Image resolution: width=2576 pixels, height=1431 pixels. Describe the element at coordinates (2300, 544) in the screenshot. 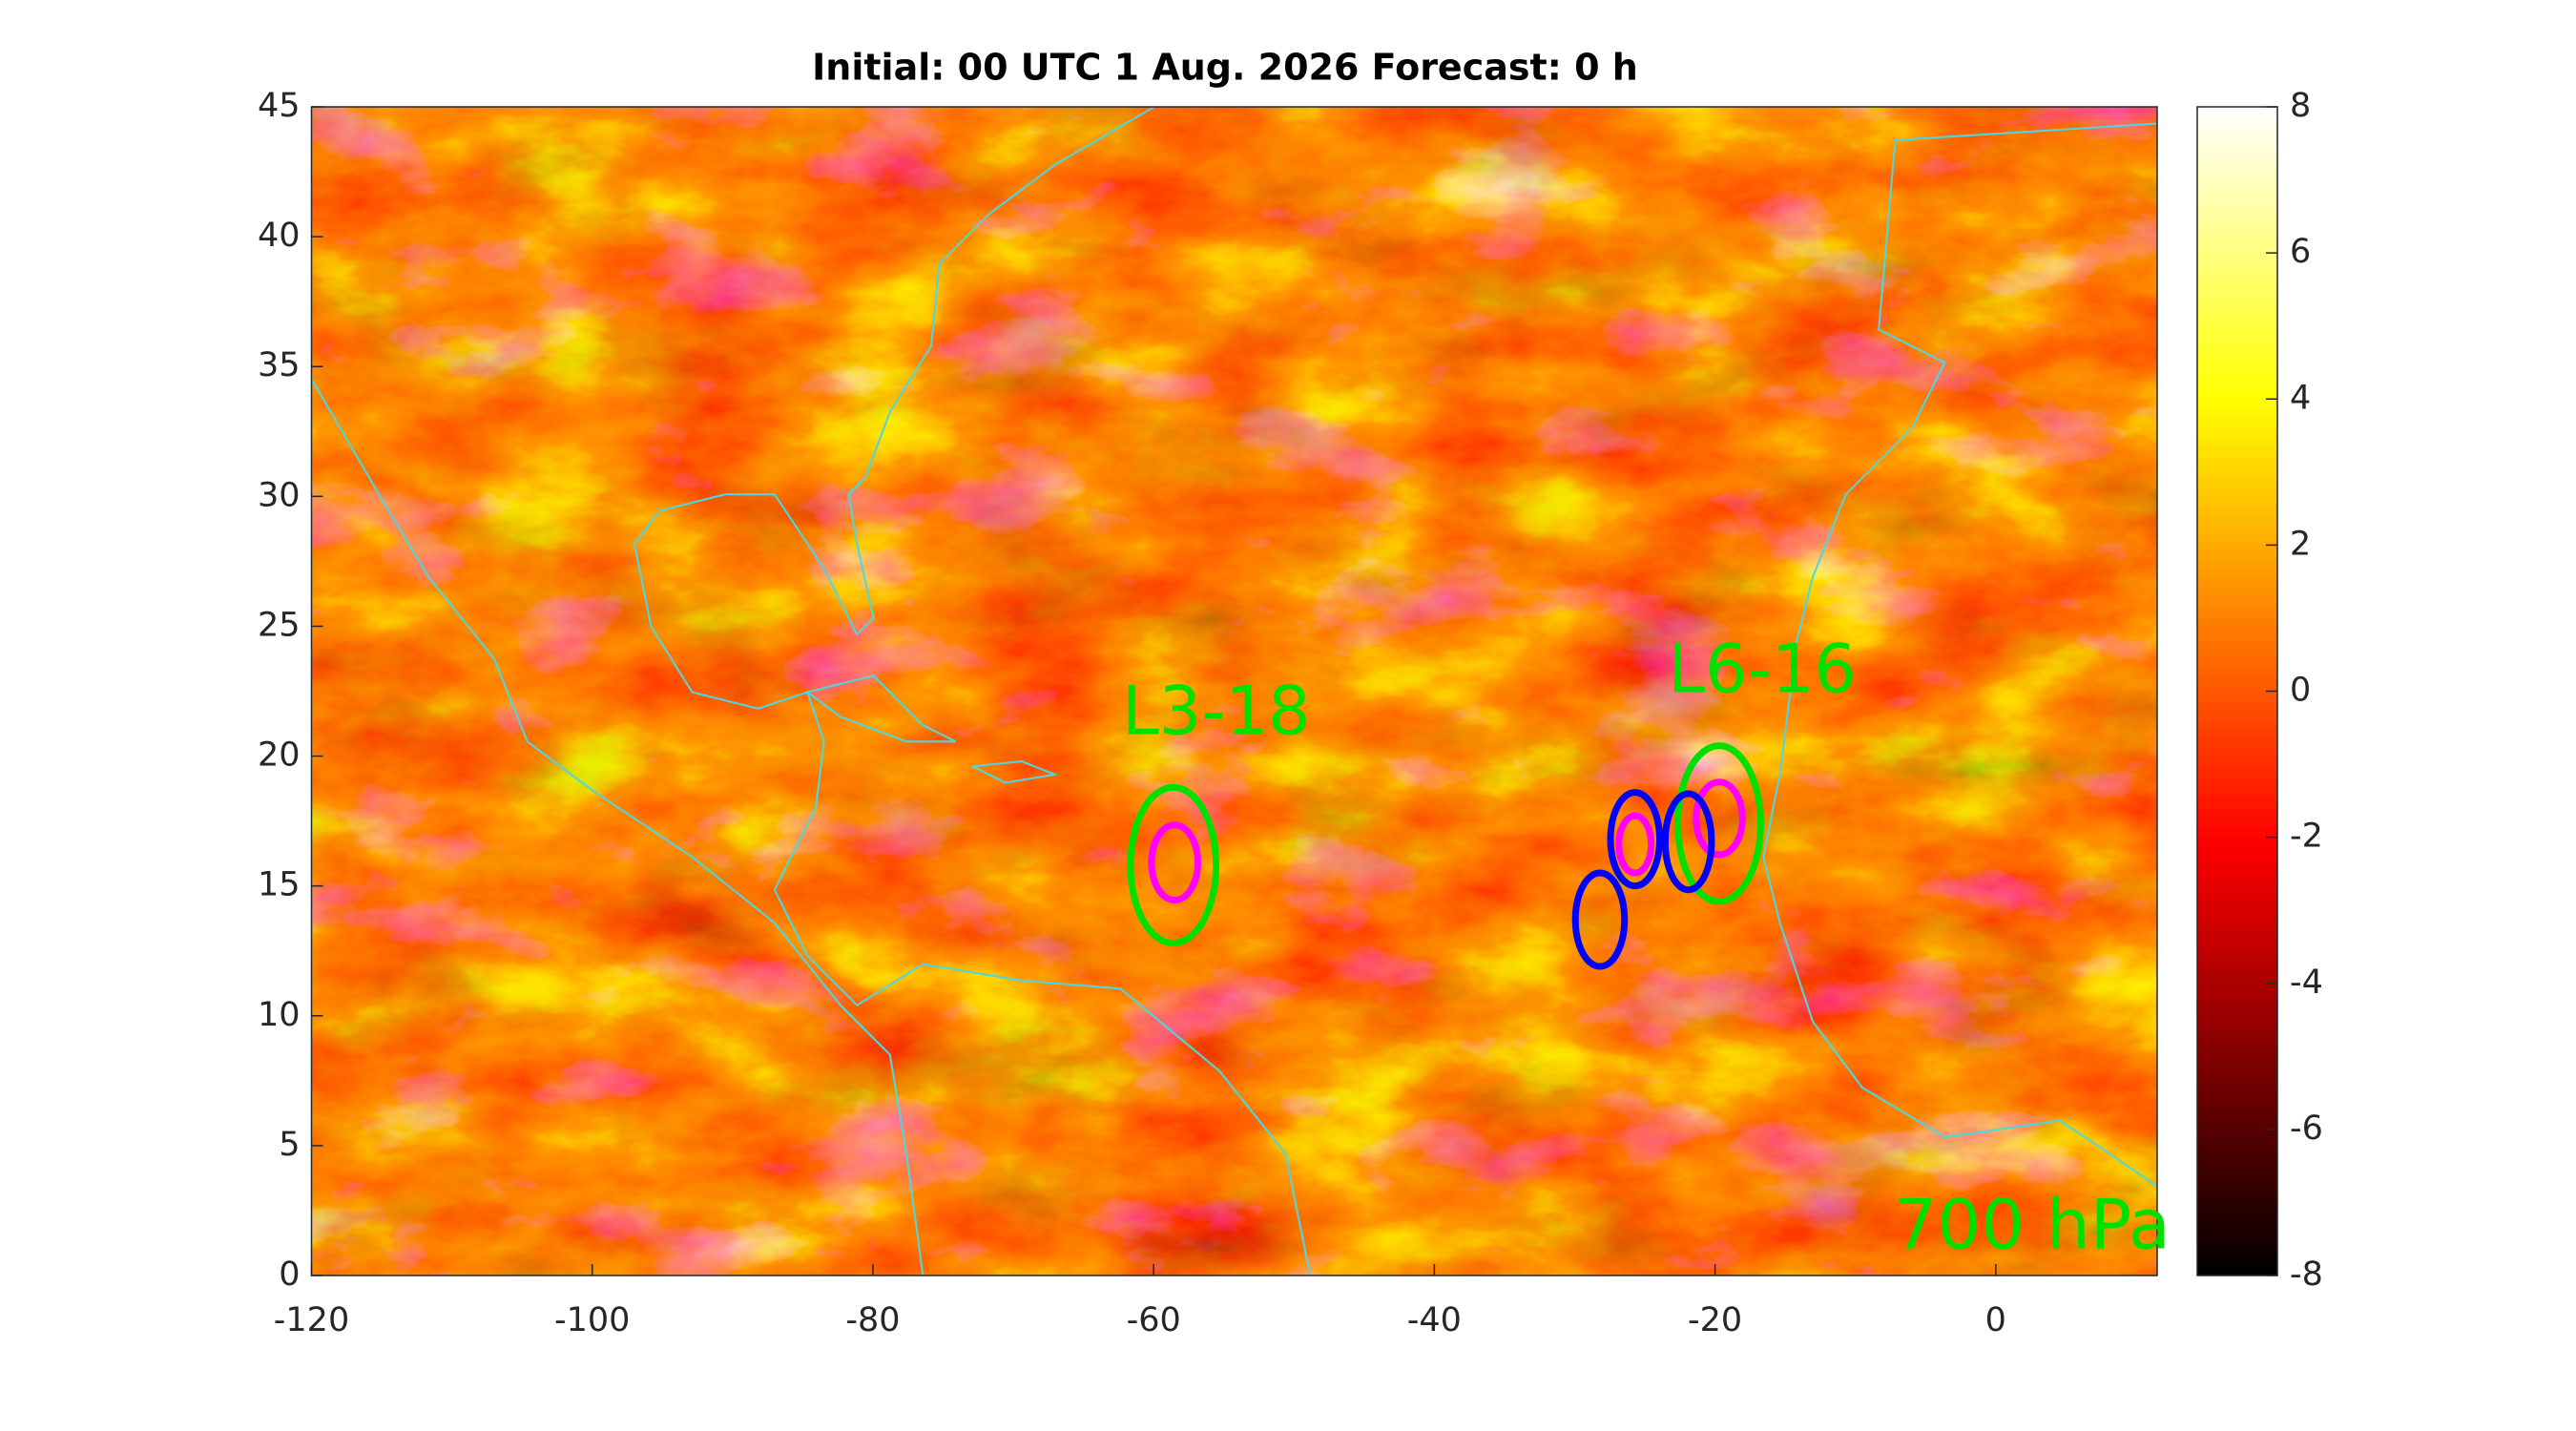

I see `colorbar-tick-label: 2` at that location.